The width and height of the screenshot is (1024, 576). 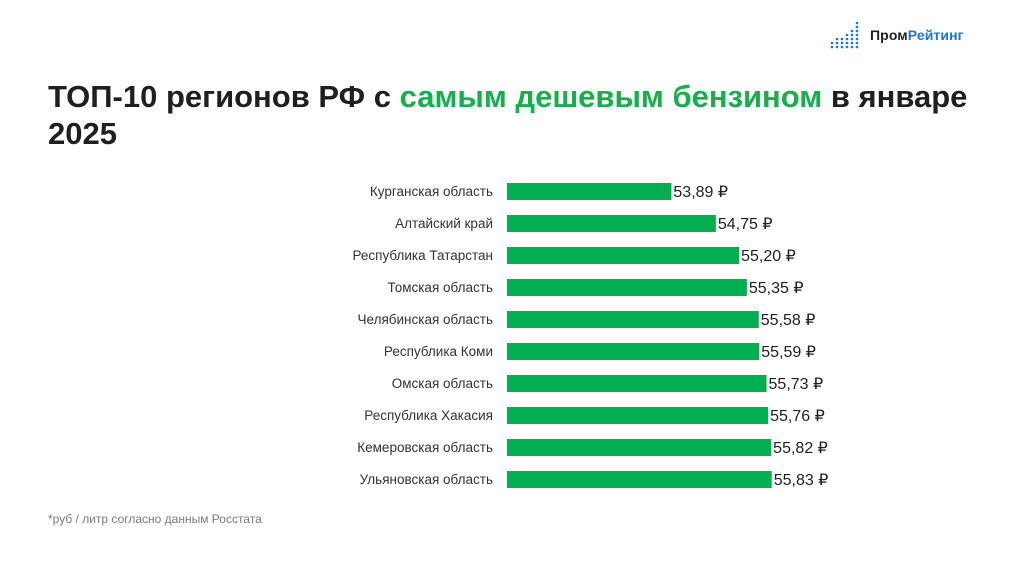 What do you see at coordinates (425, 319) in the screenshot?
I see `category-label: Челябинская область` at bounding box center [425, 319].